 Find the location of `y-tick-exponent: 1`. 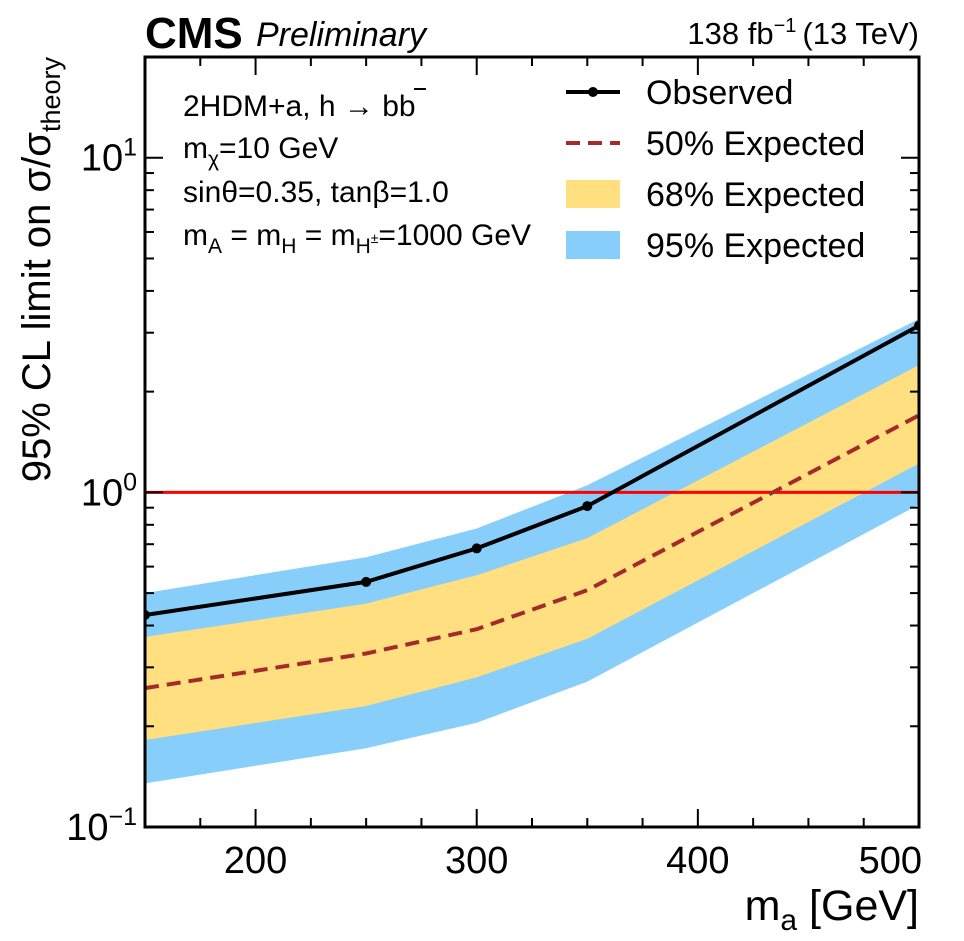

y-tick-exponent: 1 is located at coordinates (130, 148).